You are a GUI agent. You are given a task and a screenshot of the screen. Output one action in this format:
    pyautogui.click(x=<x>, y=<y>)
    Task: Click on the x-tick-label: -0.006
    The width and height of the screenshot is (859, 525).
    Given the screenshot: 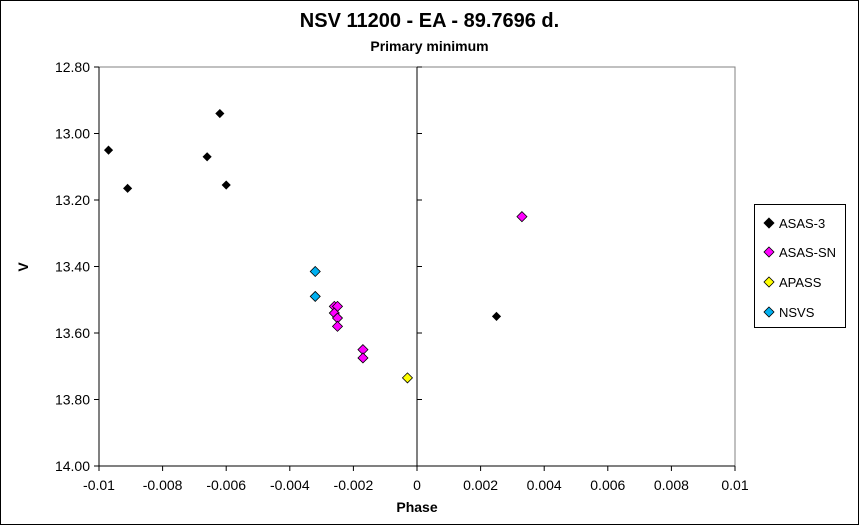 What is the action you would take?
    pyautogui.click(x=226, y=485)
    